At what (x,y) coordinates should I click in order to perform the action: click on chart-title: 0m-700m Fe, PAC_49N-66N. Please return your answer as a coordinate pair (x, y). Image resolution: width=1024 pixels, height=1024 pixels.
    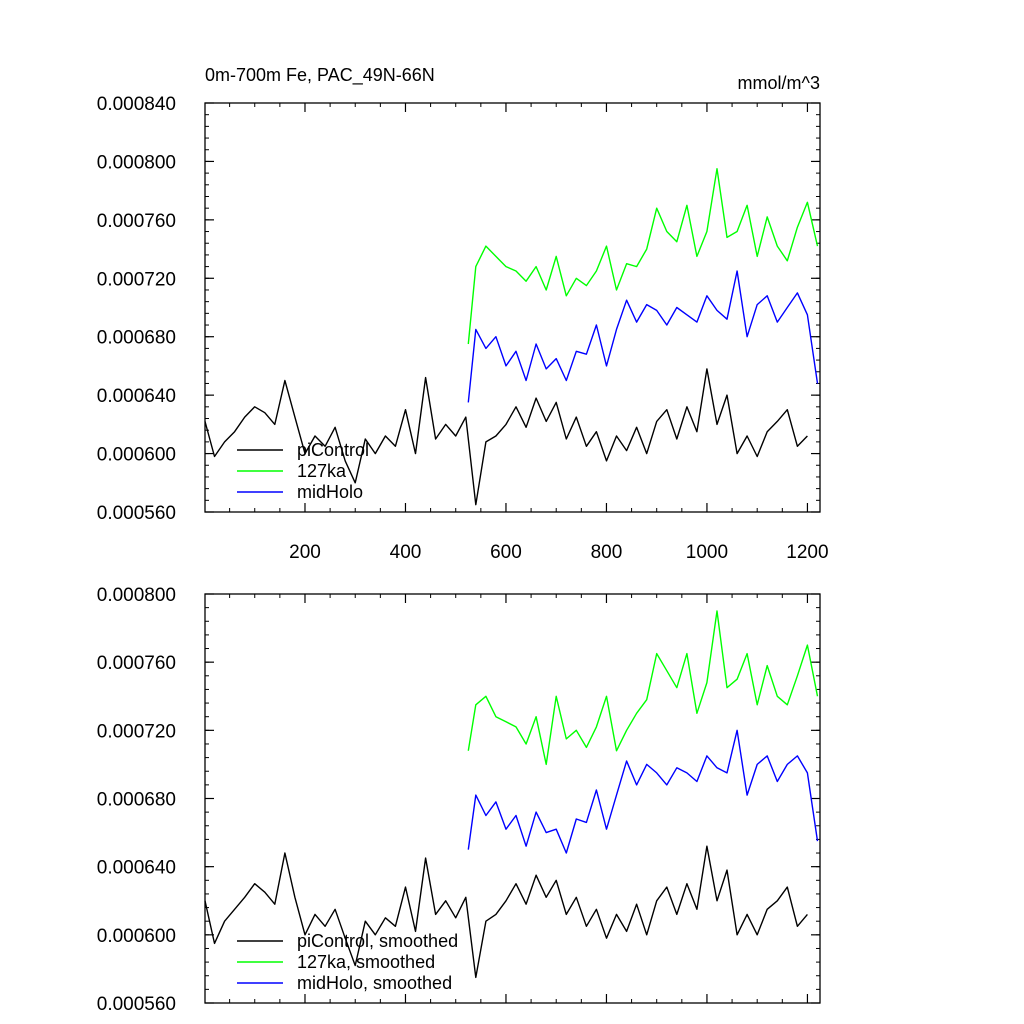
    Looking at the image, I should click on (320, 75).